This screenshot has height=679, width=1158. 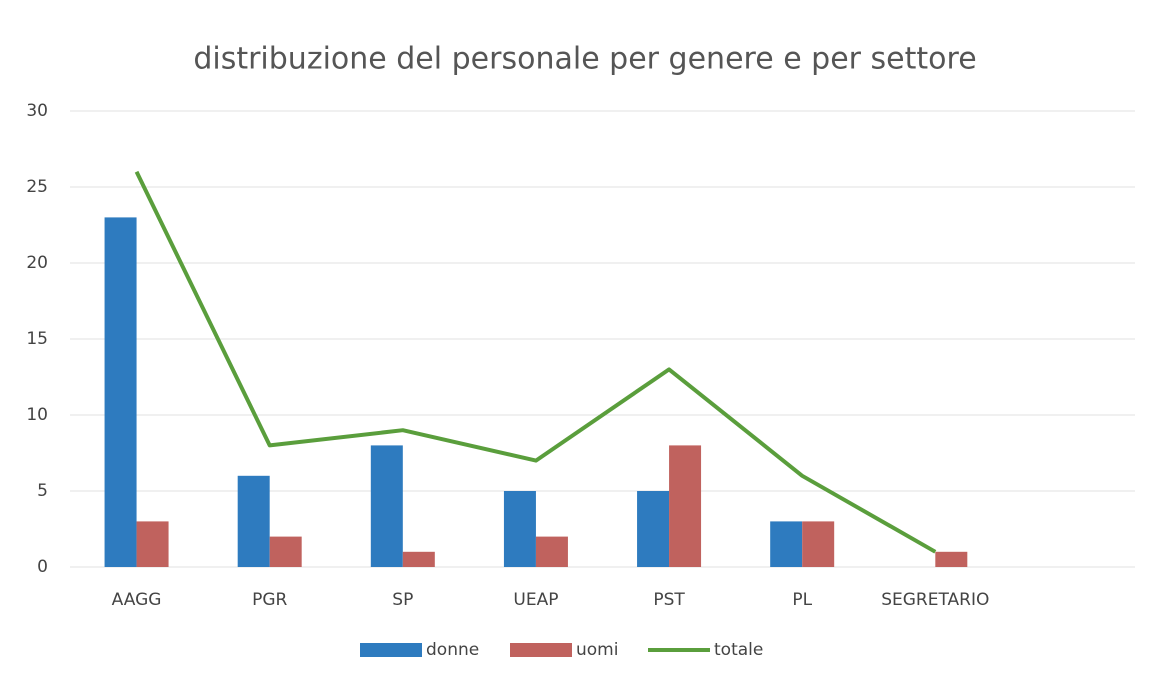 I want to click on x-tick-label: SP, so click(x=402, y=600).